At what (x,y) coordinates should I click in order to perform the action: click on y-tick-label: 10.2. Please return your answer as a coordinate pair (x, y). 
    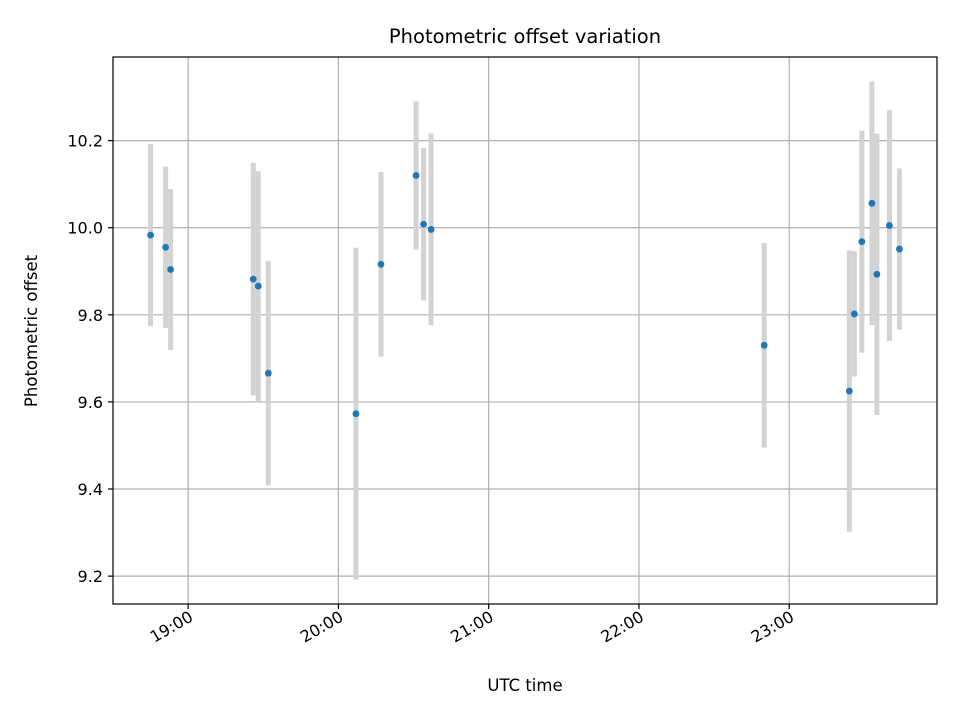
    Looking at the image, I should click on (85, 141).